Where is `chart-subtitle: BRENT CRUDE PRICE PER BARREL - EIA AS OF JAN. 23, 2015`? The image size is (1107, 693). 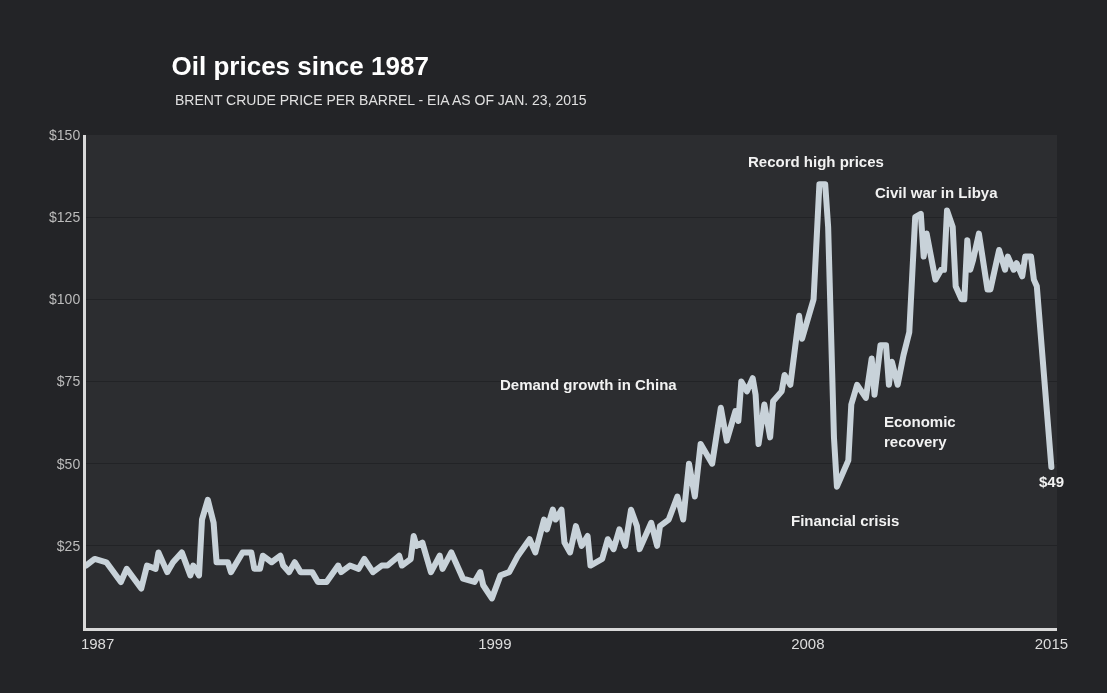
chart-subtitle: BRENT CRUDE PRICE PER BARREL - EIA AS OF JAN. 23, 2015 is located at coordinates (381, 100).